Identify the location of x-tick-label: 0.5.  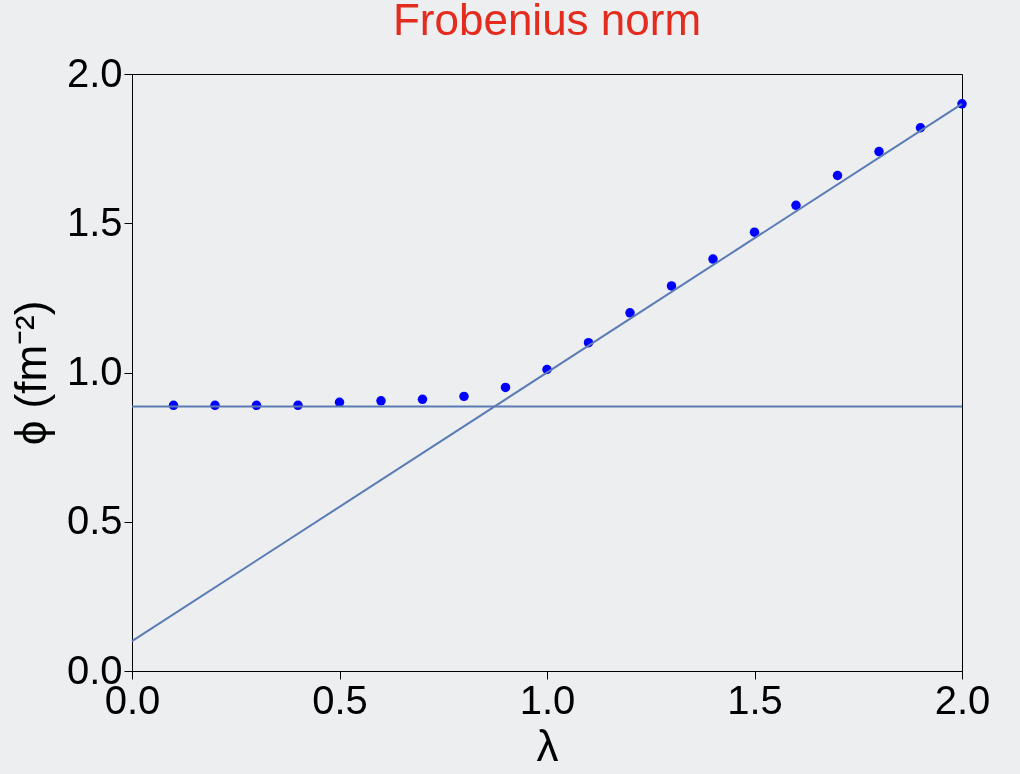
(340, 699).